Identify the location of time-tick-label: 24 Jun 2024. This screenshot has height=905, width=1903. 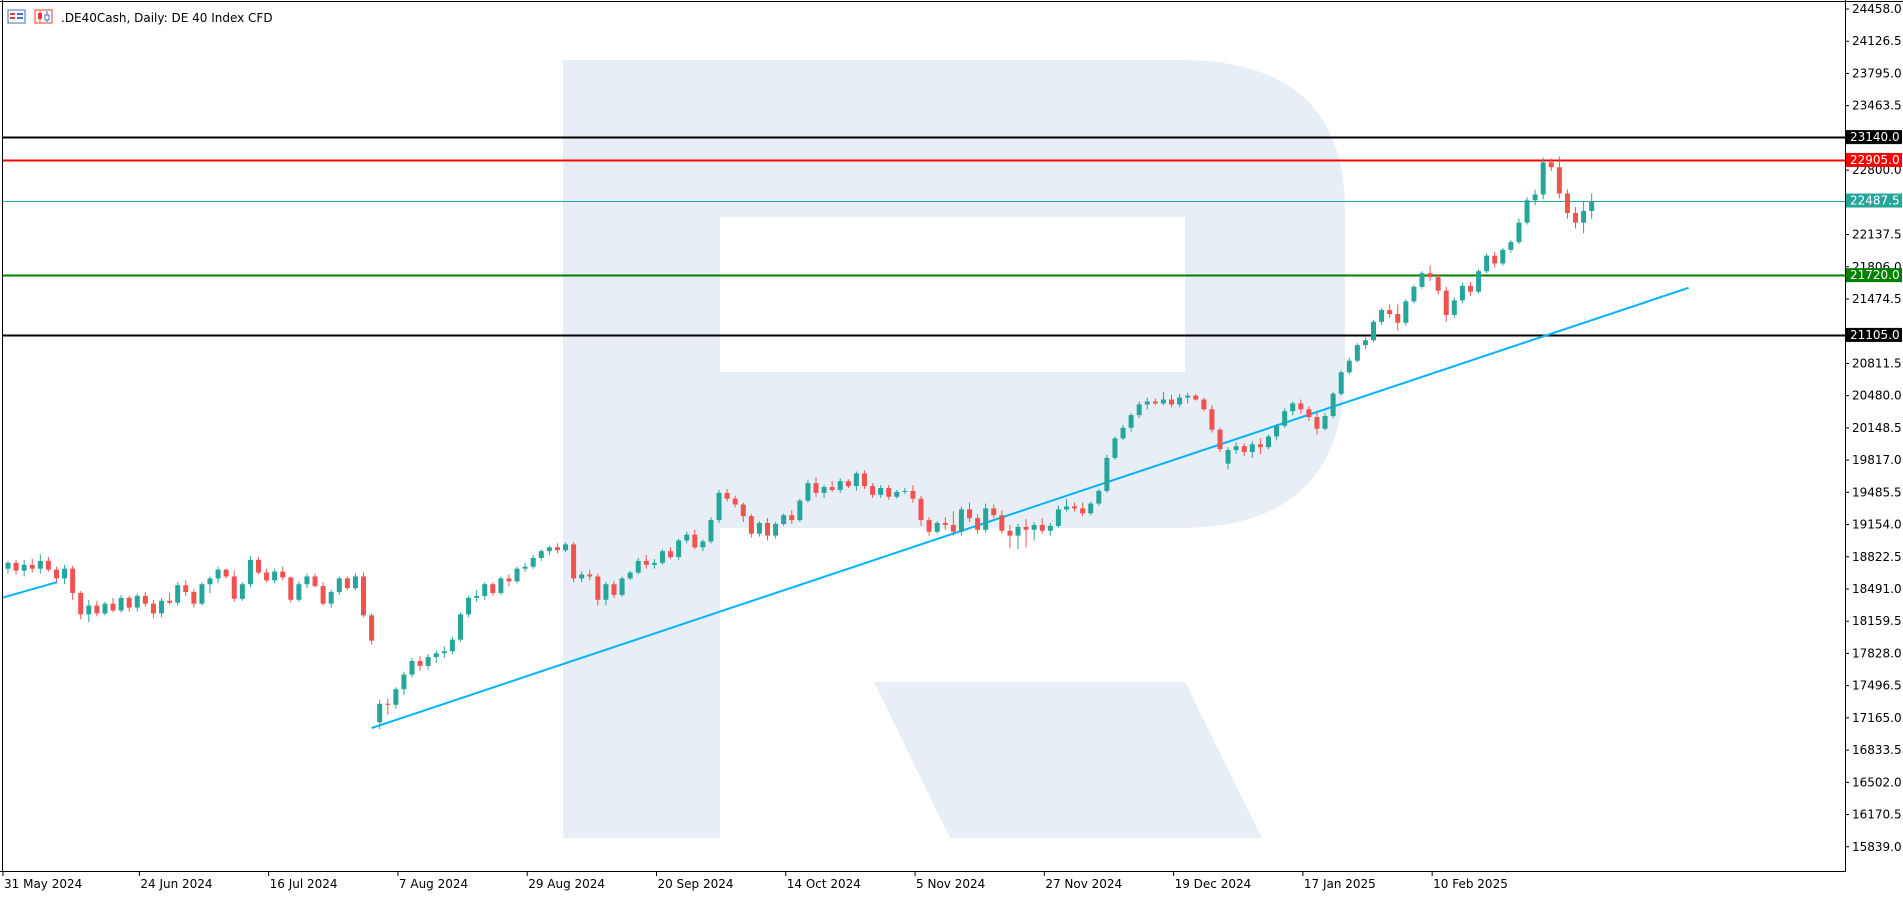
(176, 884).